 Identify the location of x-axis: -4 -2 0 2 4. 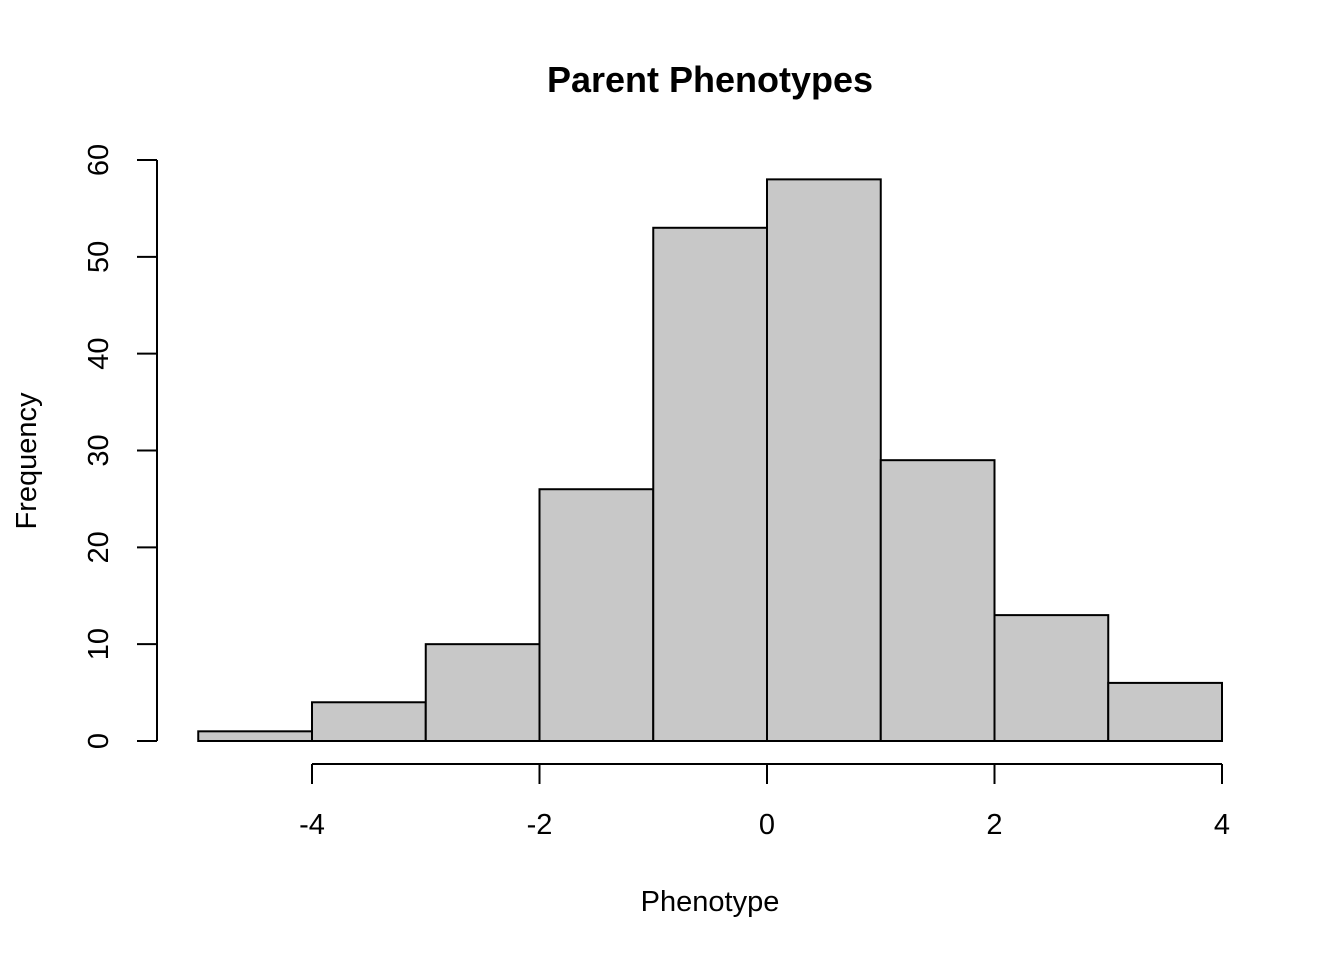
(764, 802).